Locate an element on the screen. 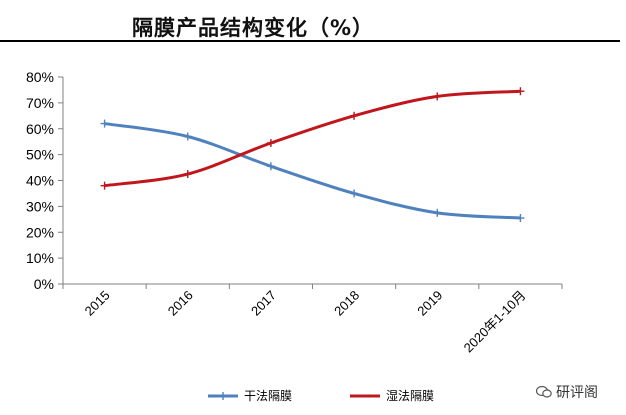 This screenshot has height=415, width=626. x-tick-label: 2018 is located at coordinates (346, 303).